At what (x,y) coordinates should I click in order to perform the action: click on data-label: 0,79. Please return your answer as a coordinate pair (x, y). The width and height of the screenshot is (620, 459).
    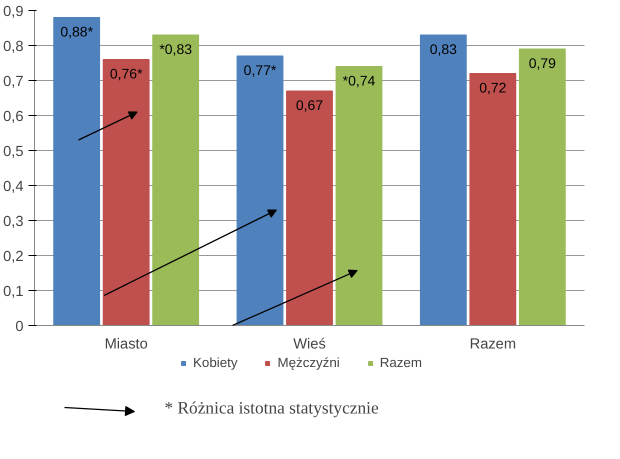
    Looking at the image, I should click on (542, 63).